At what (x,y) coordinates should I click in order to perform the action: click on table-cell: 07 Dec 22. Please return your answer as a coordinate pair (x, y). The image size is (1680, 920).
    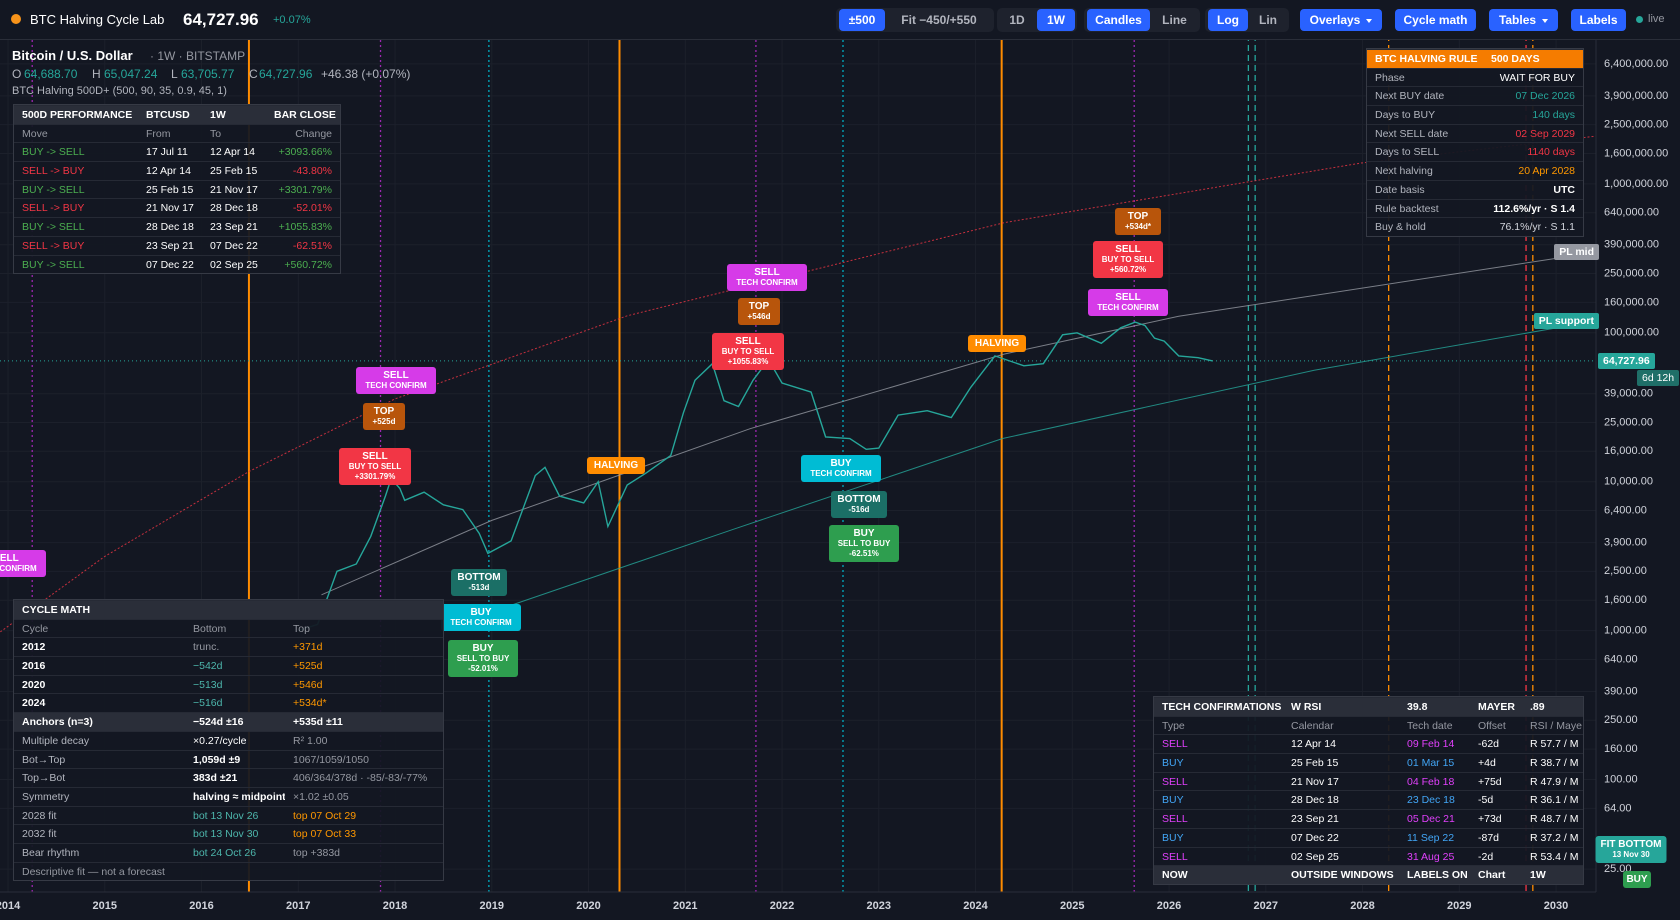
    Looking at the image, I should click on (1315, 837).